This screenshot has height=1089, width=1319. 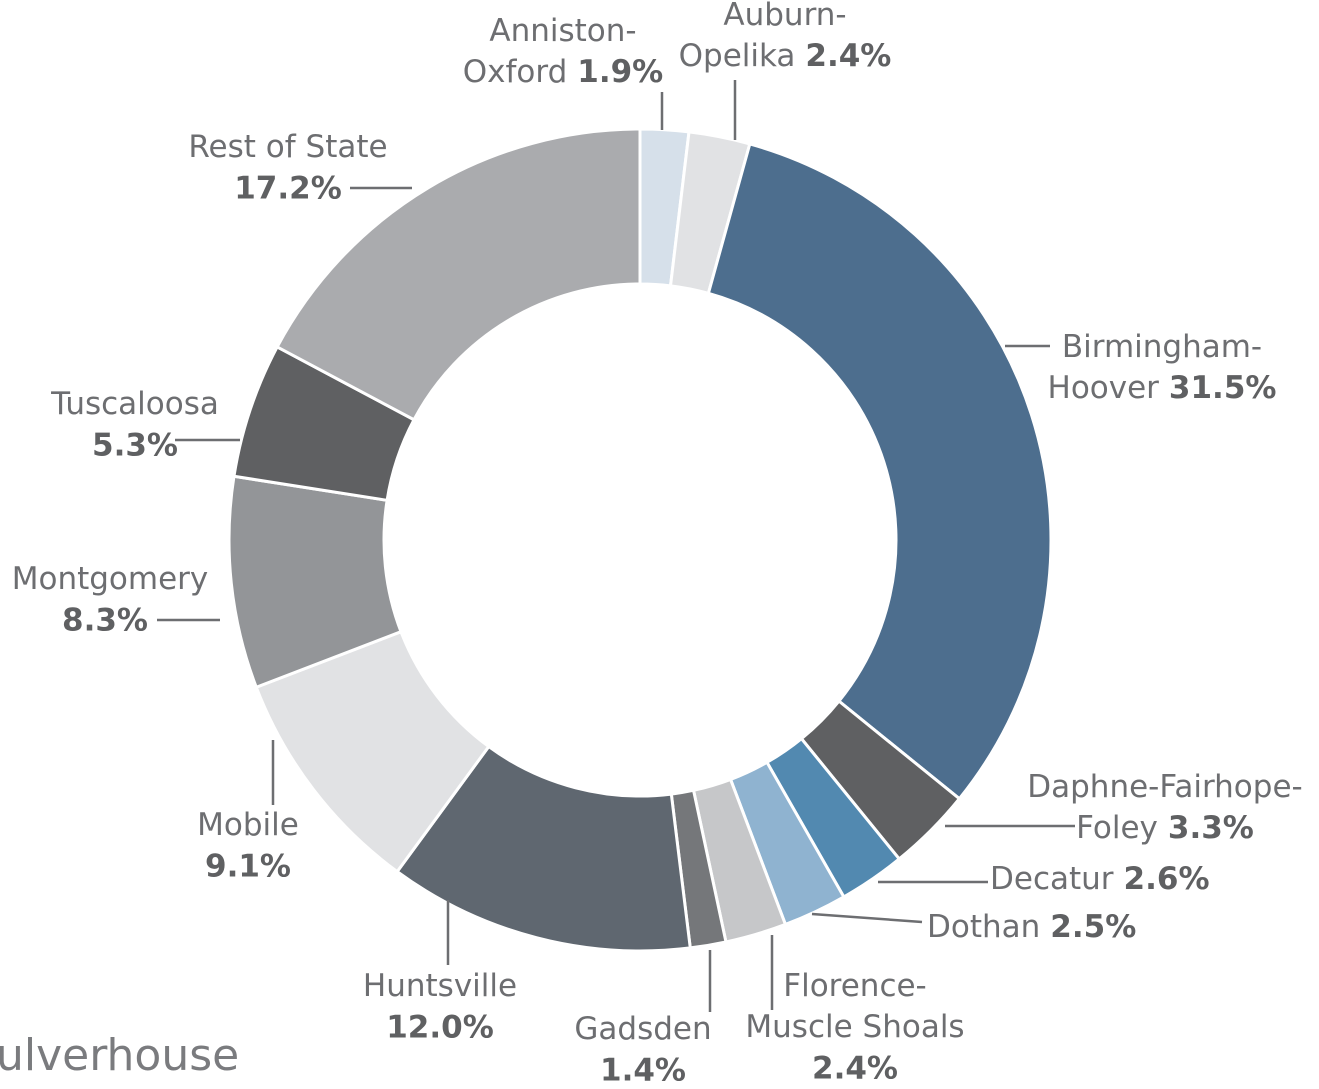 I want to click on value-label: 2.5%, so click(x=1093, y=927).